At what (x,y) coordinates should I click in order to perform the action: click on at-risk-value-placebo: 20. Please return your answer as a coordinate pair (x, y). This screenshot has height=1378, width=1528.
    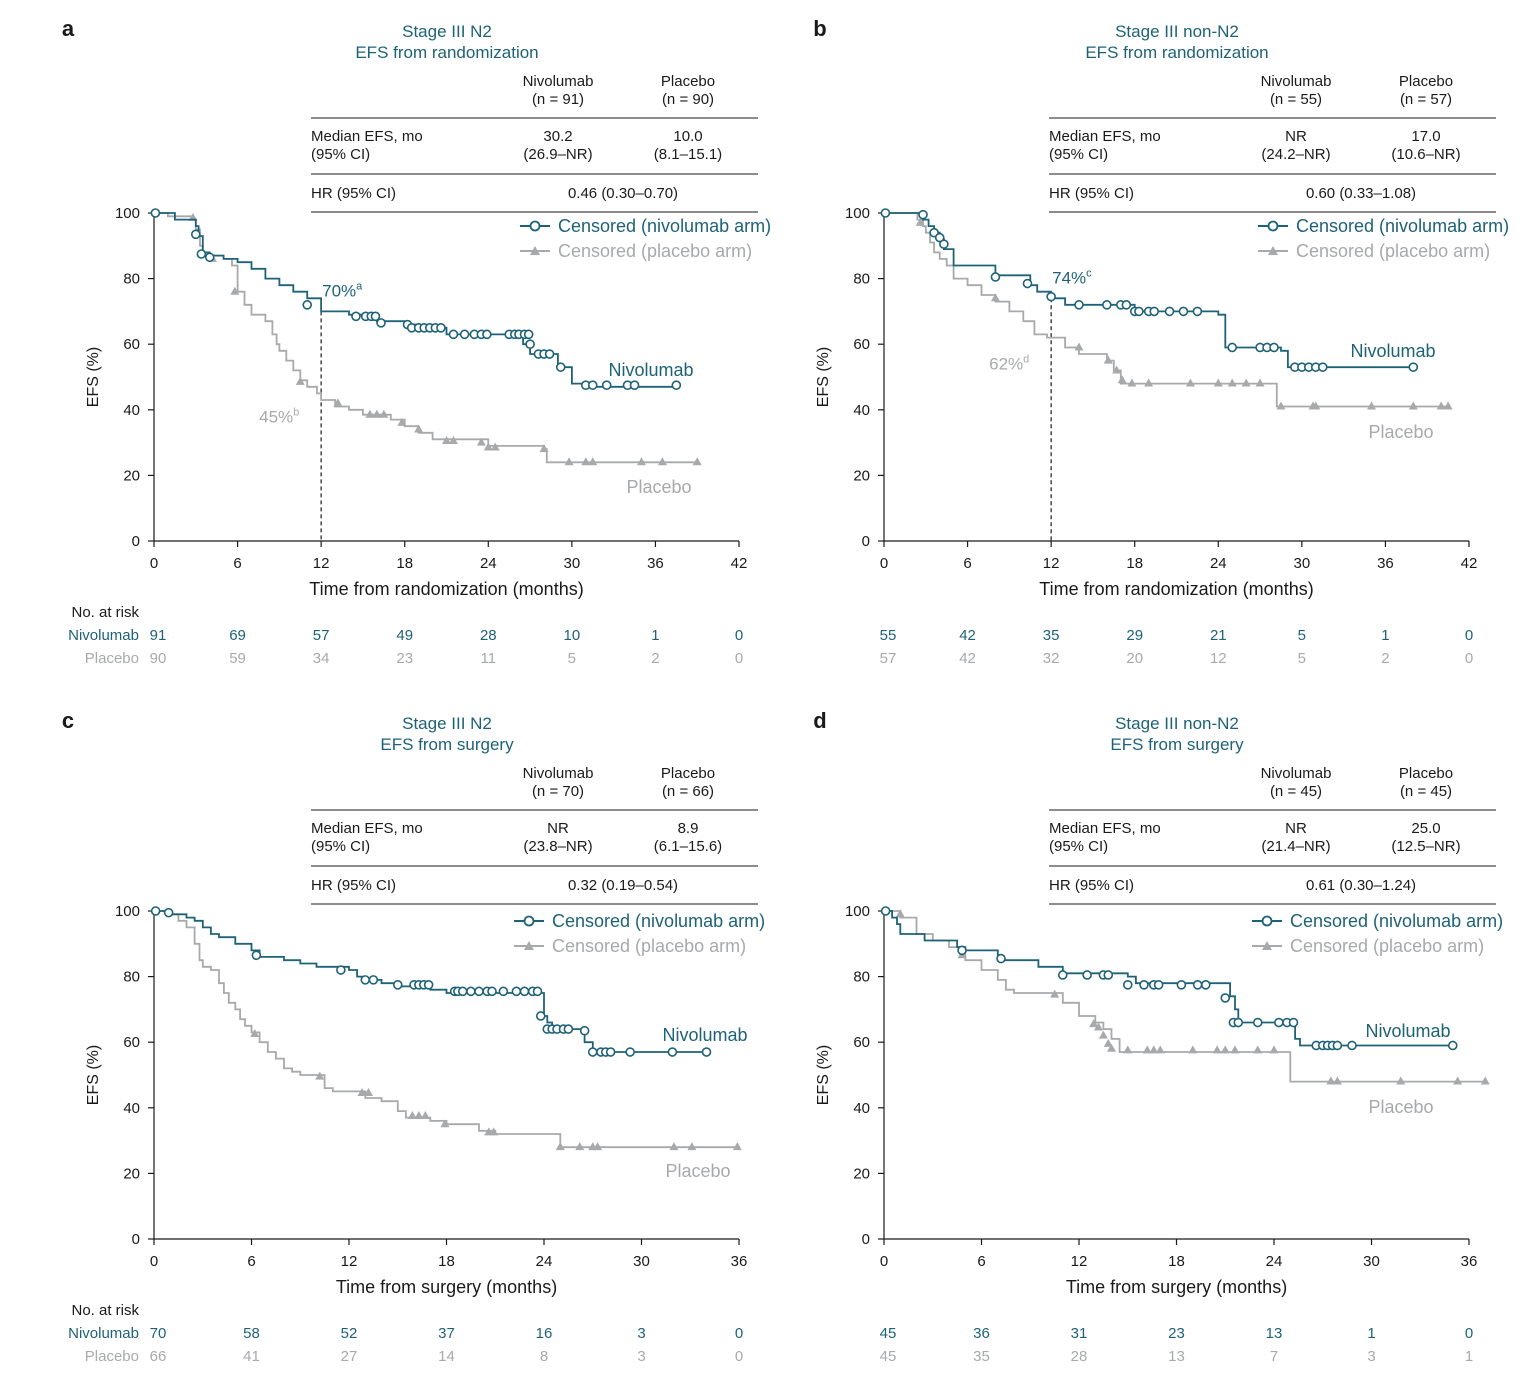
    Looking at the image, I should click on (1134, 658).